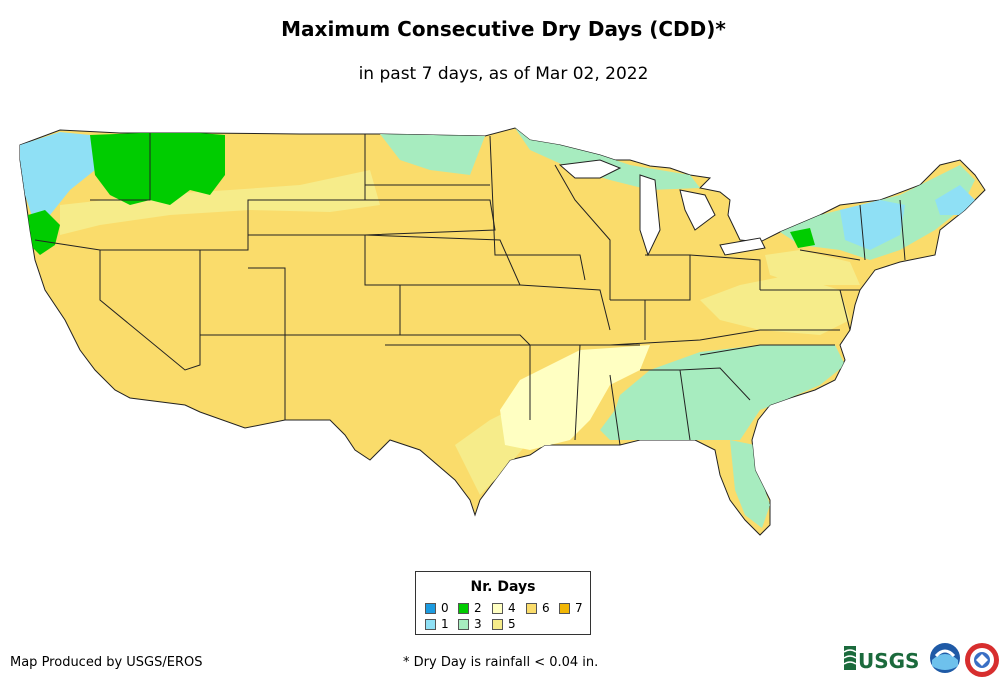 The image size is (1007, 691). I want to click on zone-2-days-oregon-coast, so click(44, 232).